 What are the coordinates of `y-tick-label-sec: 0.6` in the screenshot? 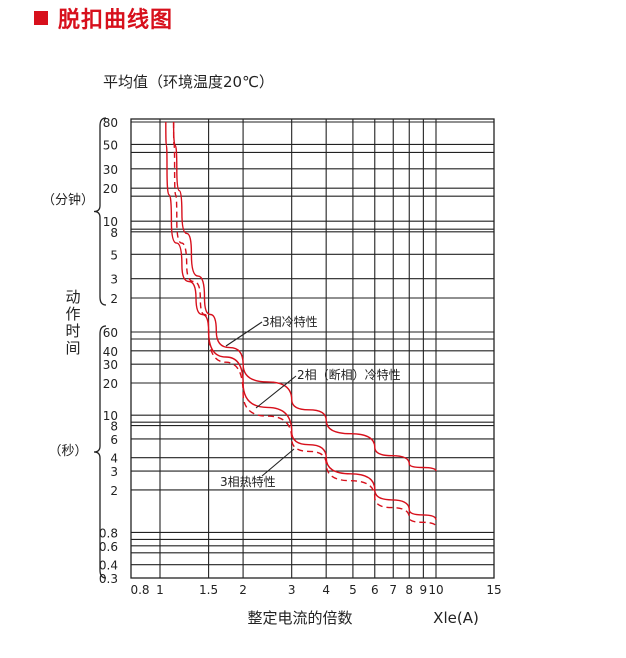 It's located at (108, 547).